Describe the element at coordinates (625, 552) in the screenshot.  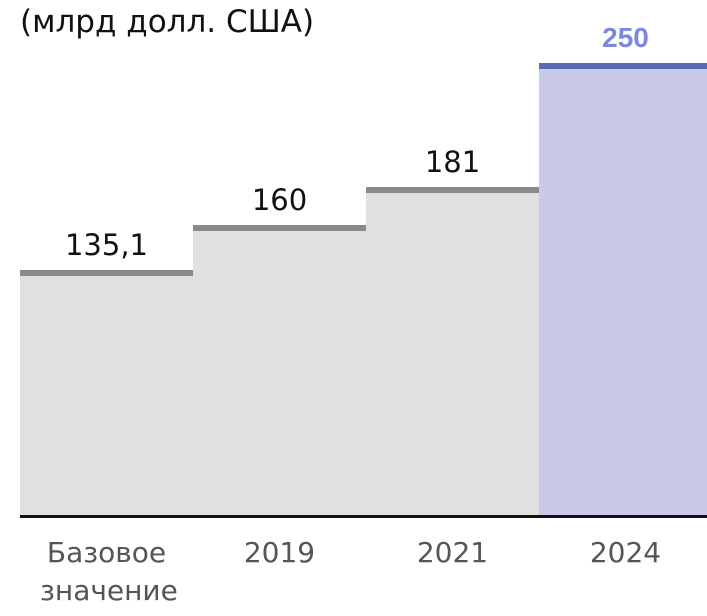
I see `x-tick-label: 2024` at that location.